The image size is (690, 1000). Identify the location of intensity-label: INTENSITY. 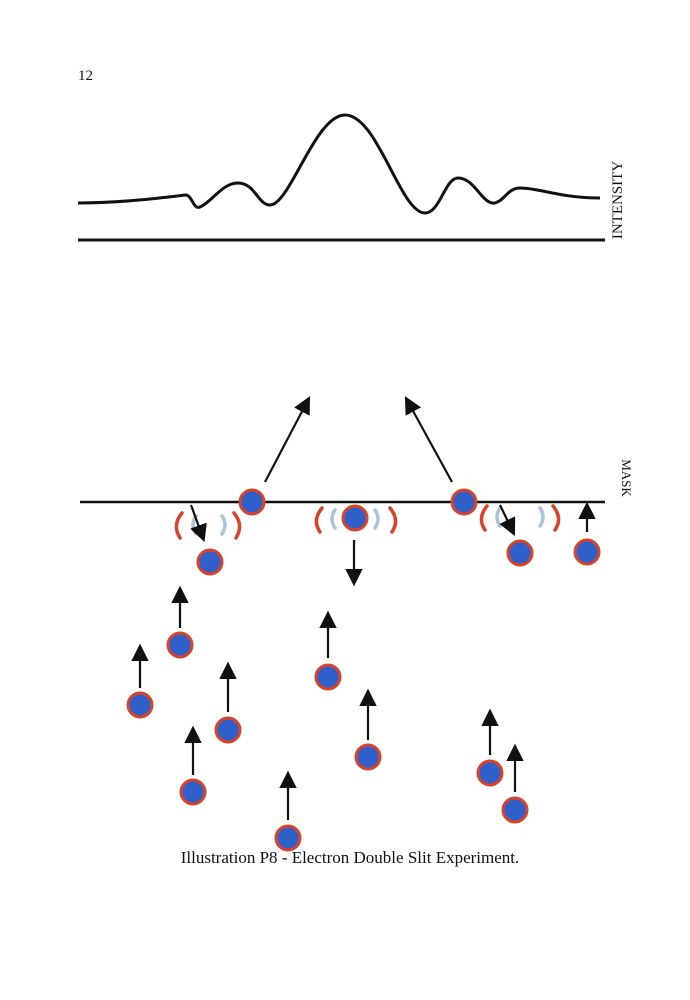
(618, 200).